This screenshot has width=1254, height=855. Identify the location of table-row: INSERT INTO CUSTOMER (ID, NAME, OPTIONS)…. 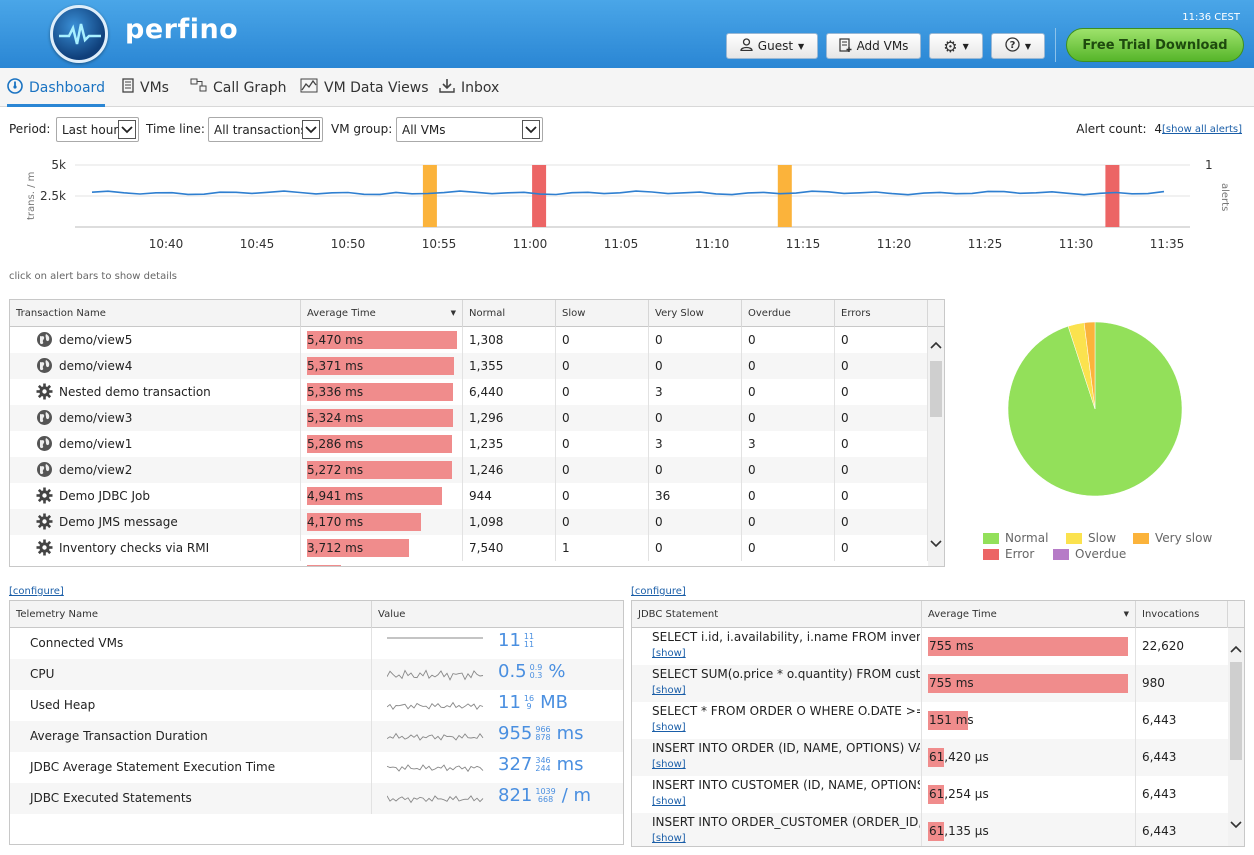
(930, 794).